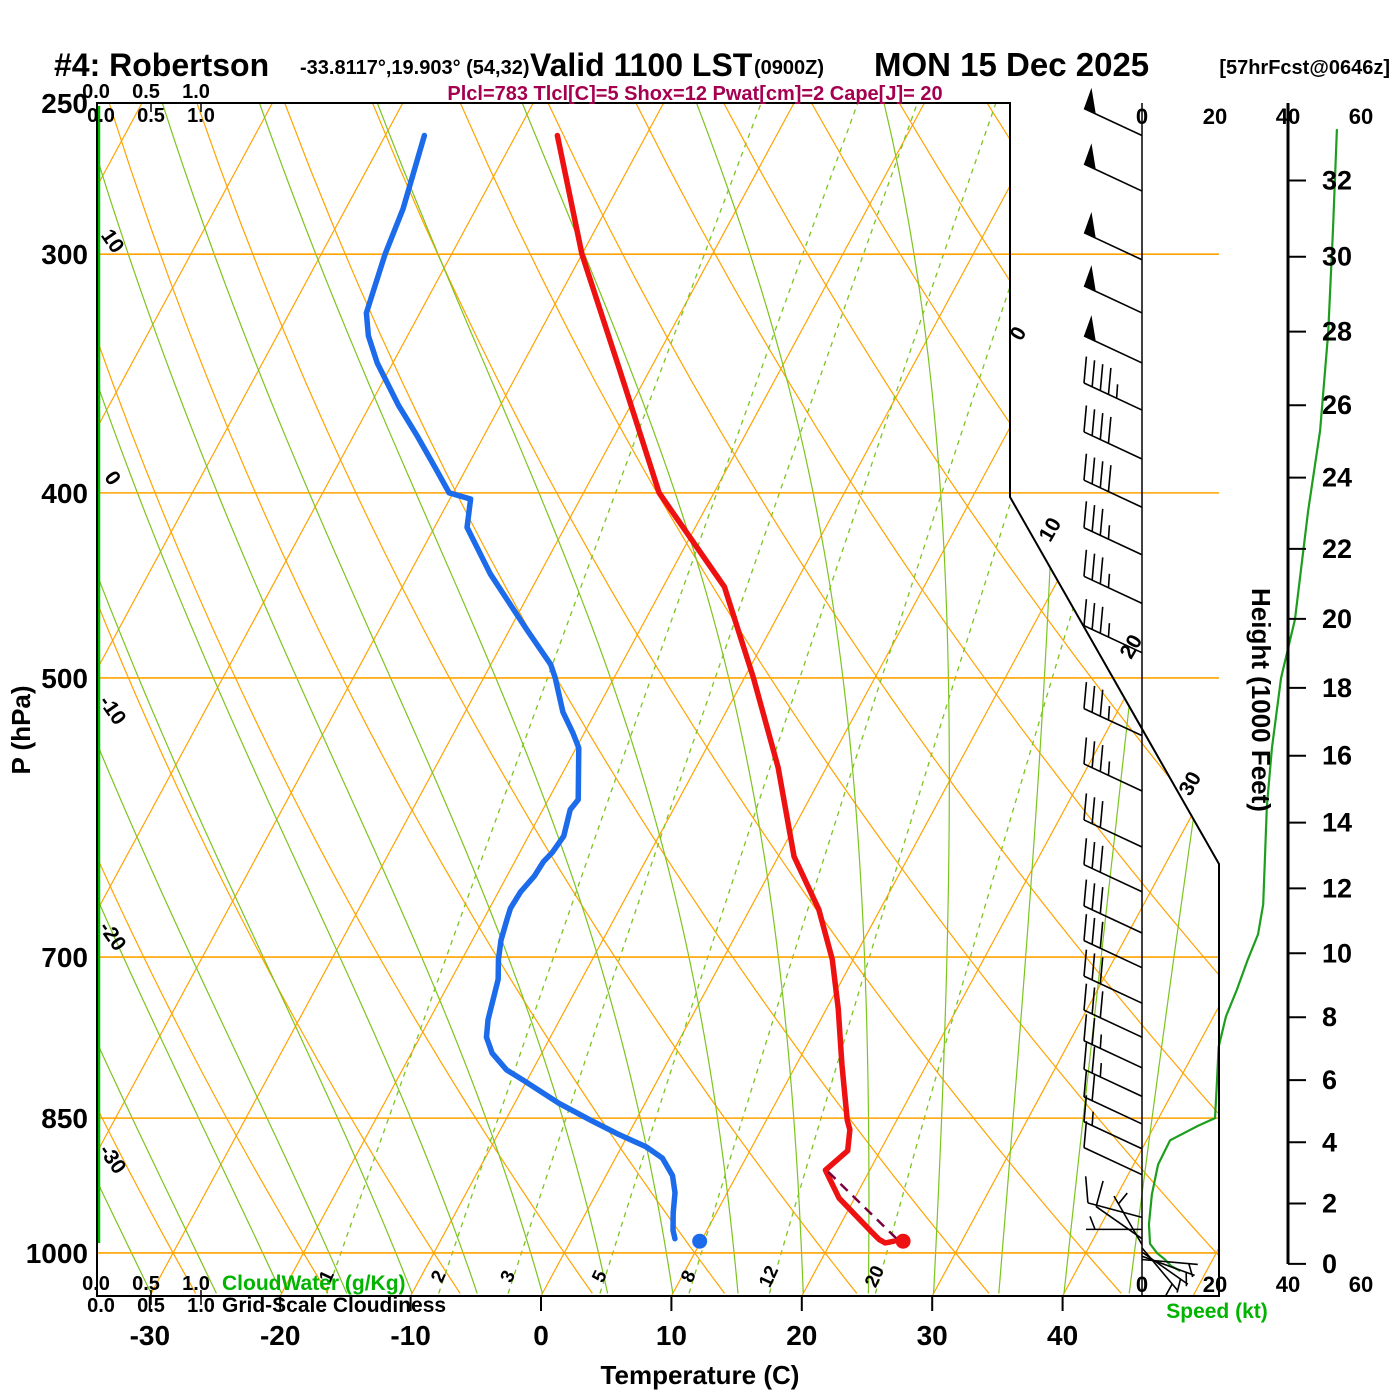 Image resolution: width=1400 pixels, height=1400 pixels. What do you see at coordinates (410, 1335) in the screenshot?
I see `temperature-tick-label: -10` at bounding box center [410, 1335].